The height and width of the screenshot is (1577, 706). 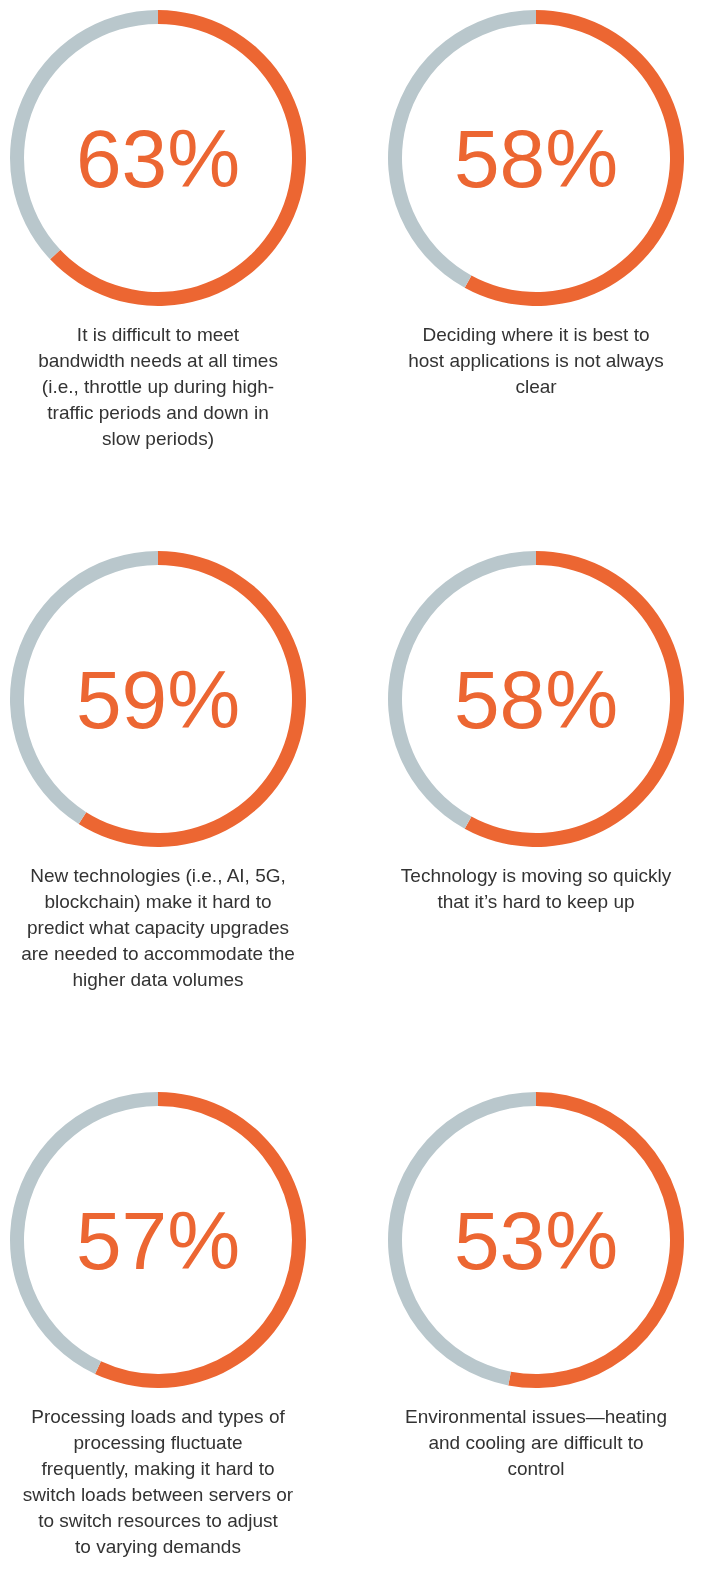 What do you see at coordinates (158, 699) in the screenshot?
I see `text: 59%` at bounding box center [158, 699].